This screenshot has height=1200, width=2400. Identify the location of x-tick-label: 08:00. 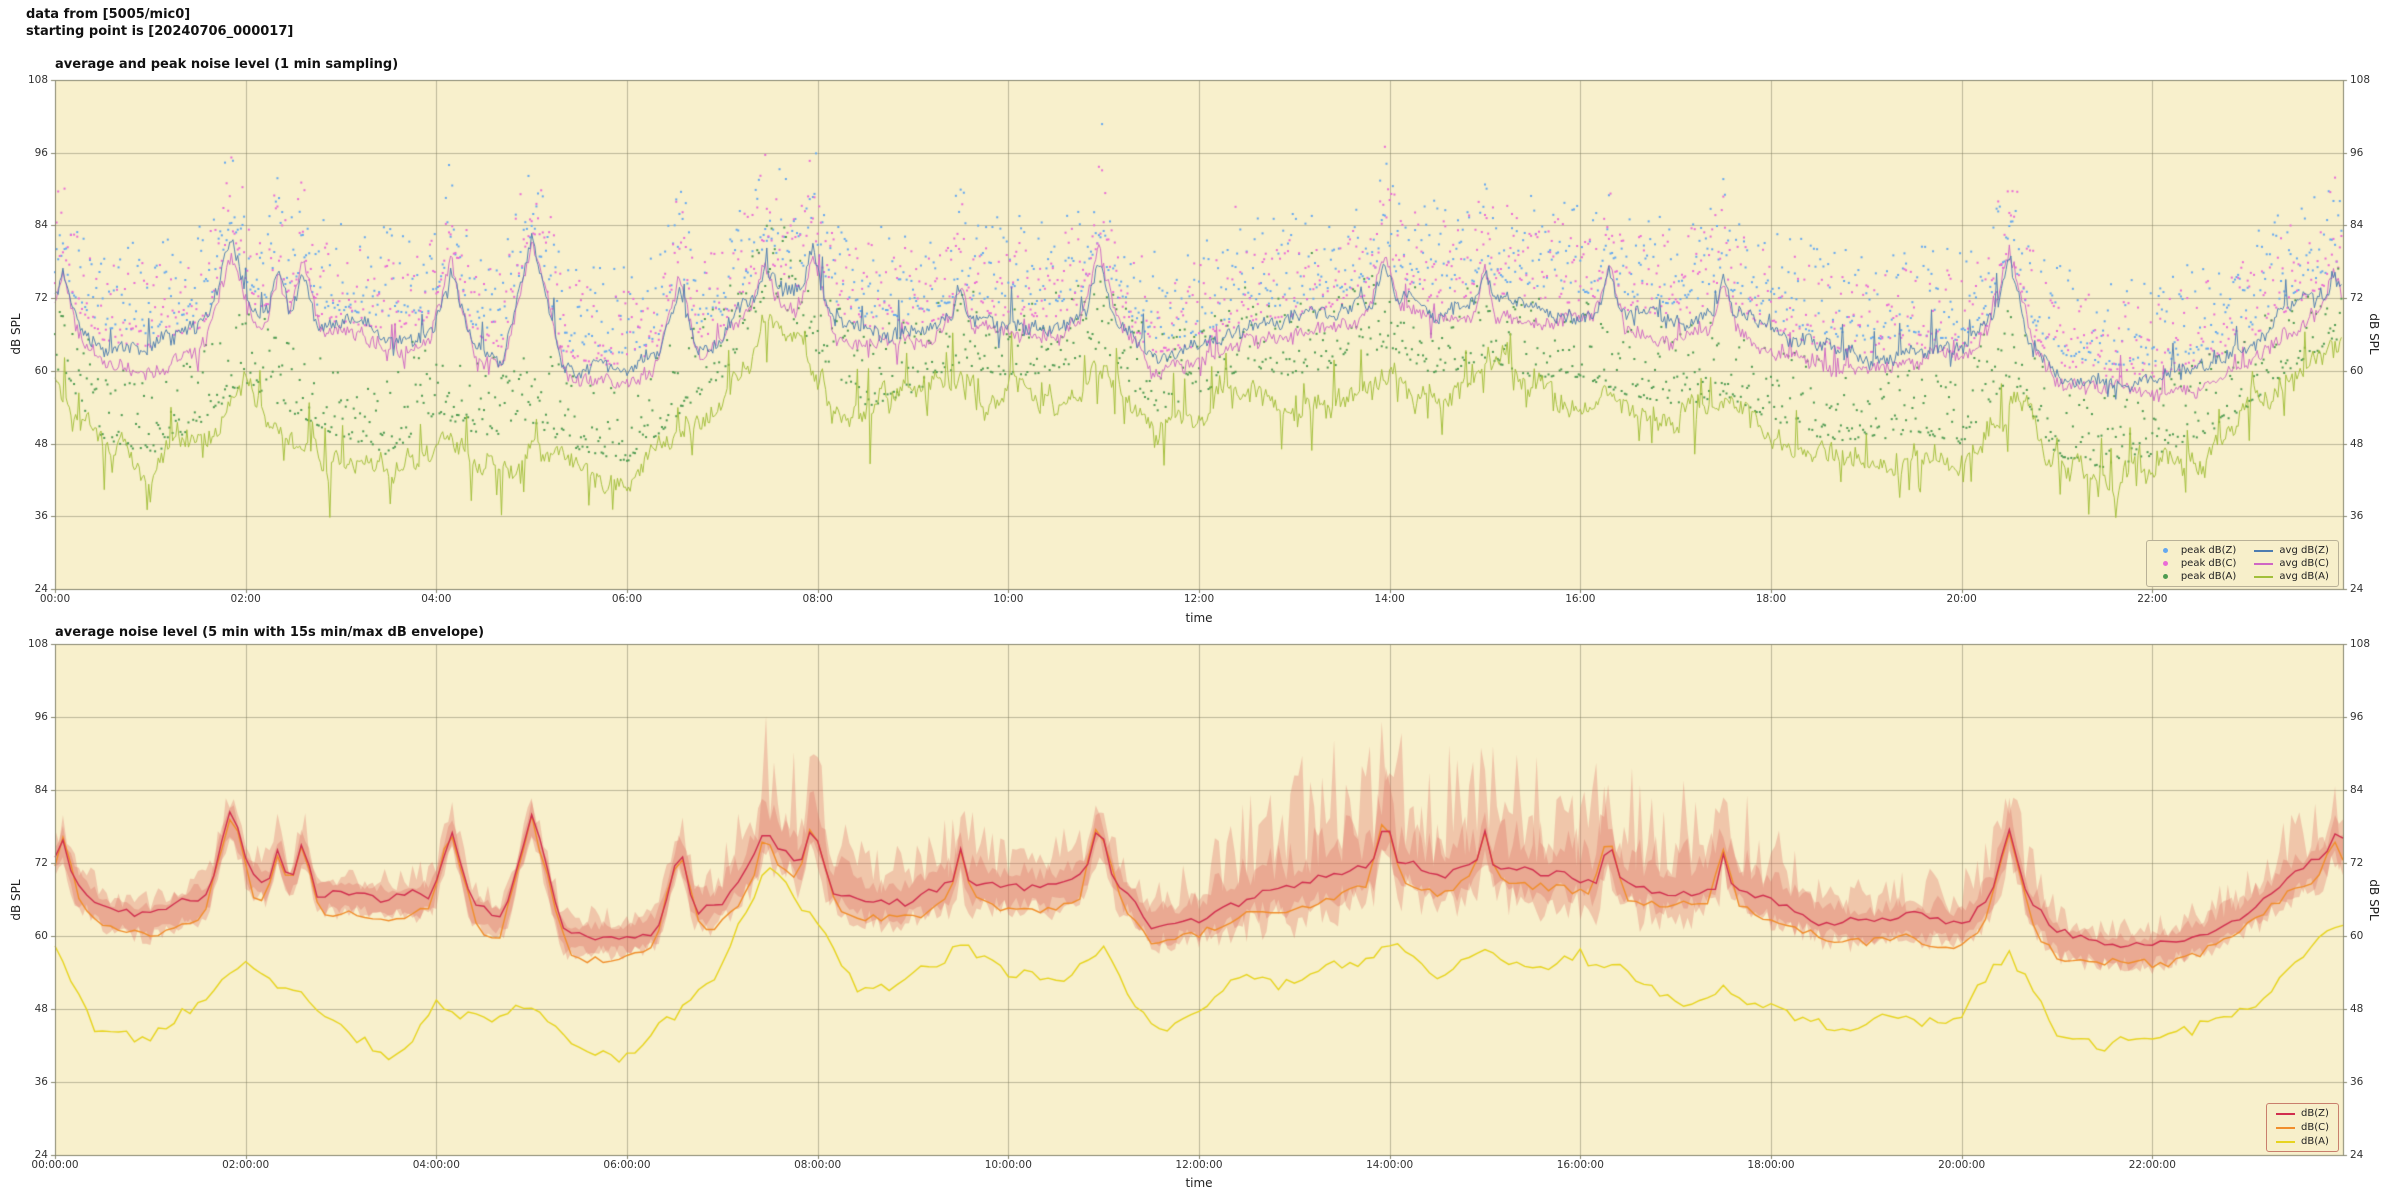
(817, 599).